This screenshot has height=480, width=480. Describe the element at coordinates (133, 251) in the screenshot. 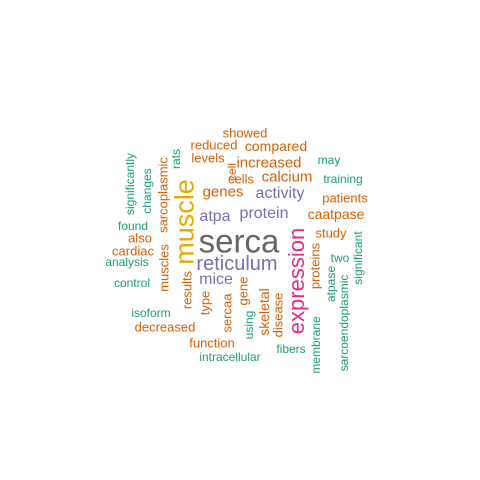

I see `word-cardiac: cardiac` at that location.